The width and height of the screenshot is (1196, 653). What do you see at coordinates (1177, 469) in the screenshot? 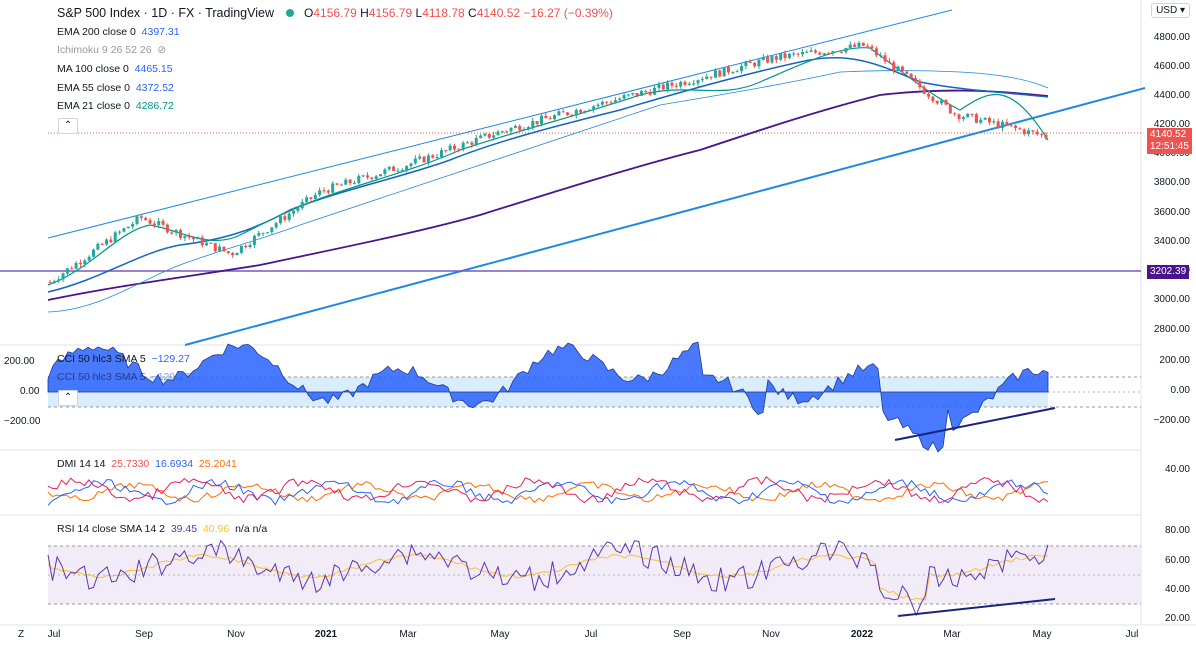
I see `dmi-axis-40: 40.00` at bounding box center [1177, 469].